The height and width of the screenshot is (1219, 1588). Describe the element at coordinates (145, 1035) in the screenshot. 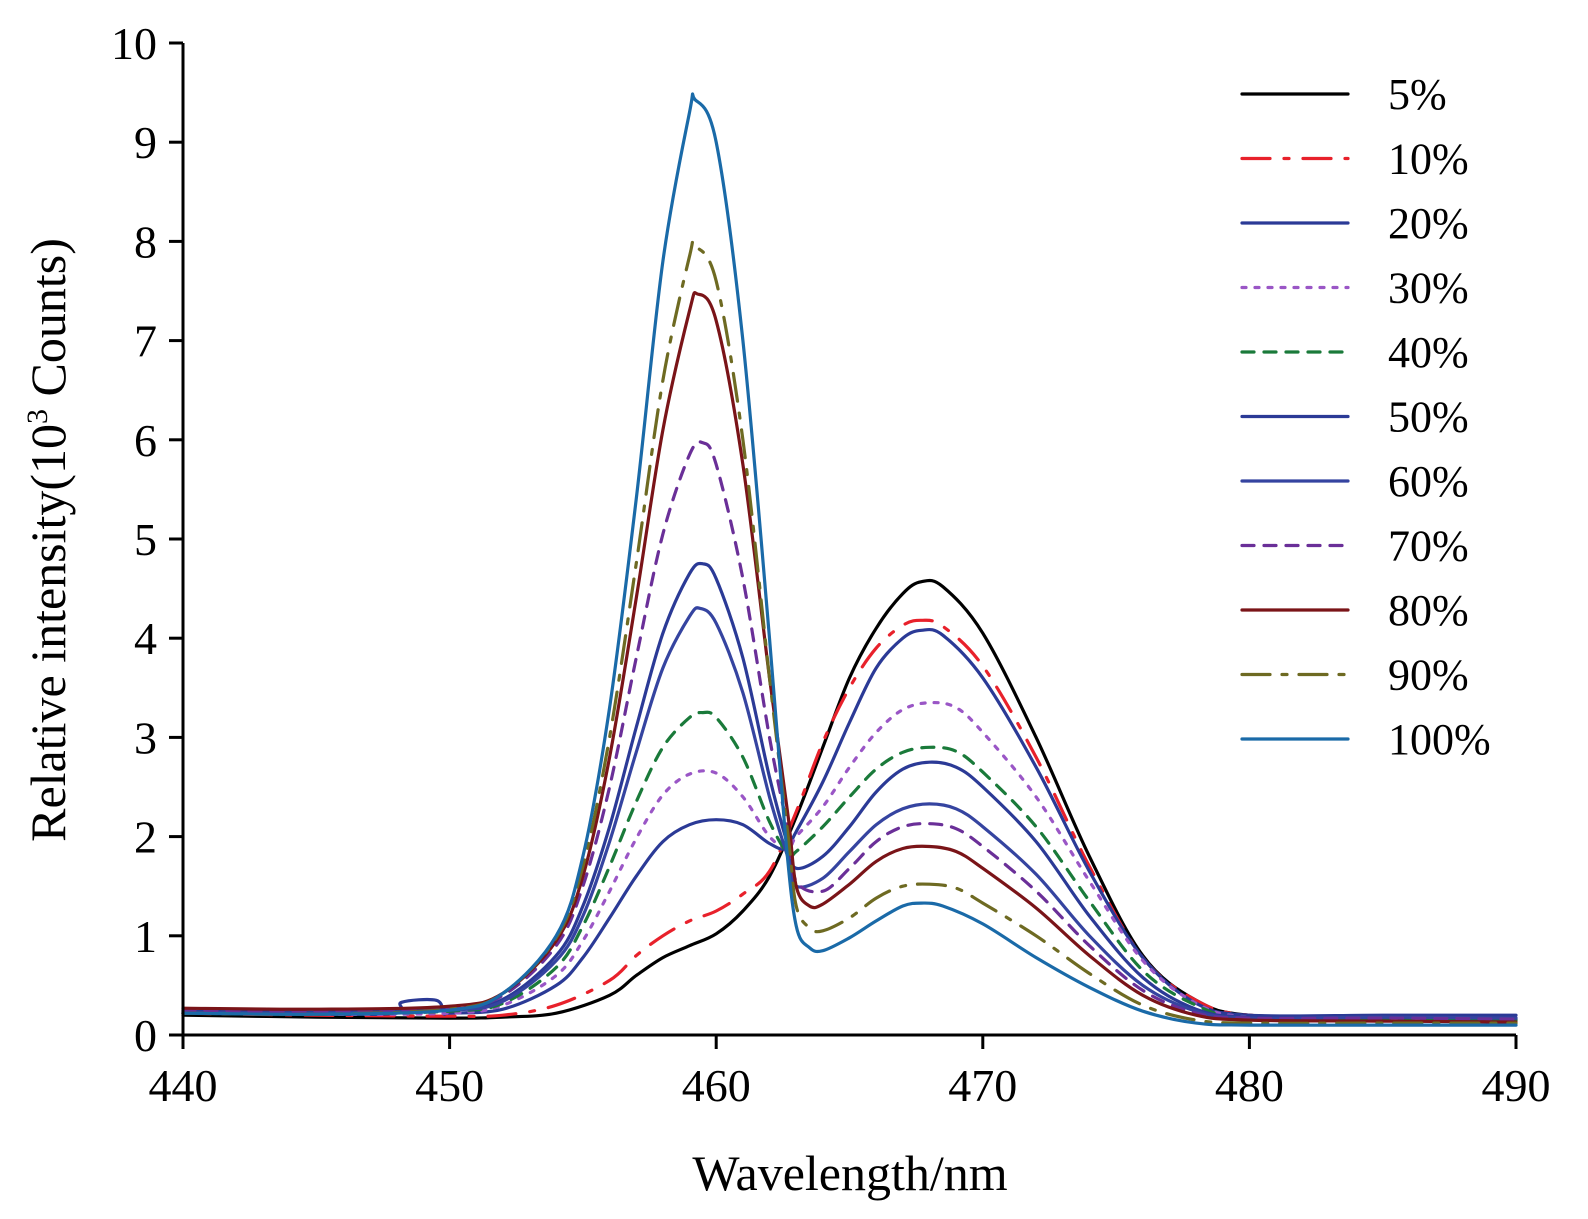

I see `y-tick-label: 0` at that location.